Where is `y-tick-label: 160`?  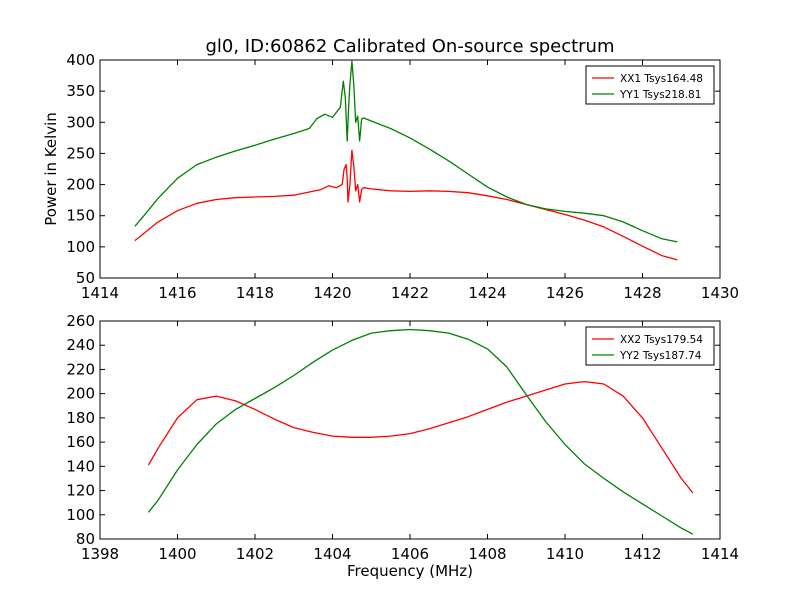 y-tick-label: 160 is located at coordinates (80, 442).